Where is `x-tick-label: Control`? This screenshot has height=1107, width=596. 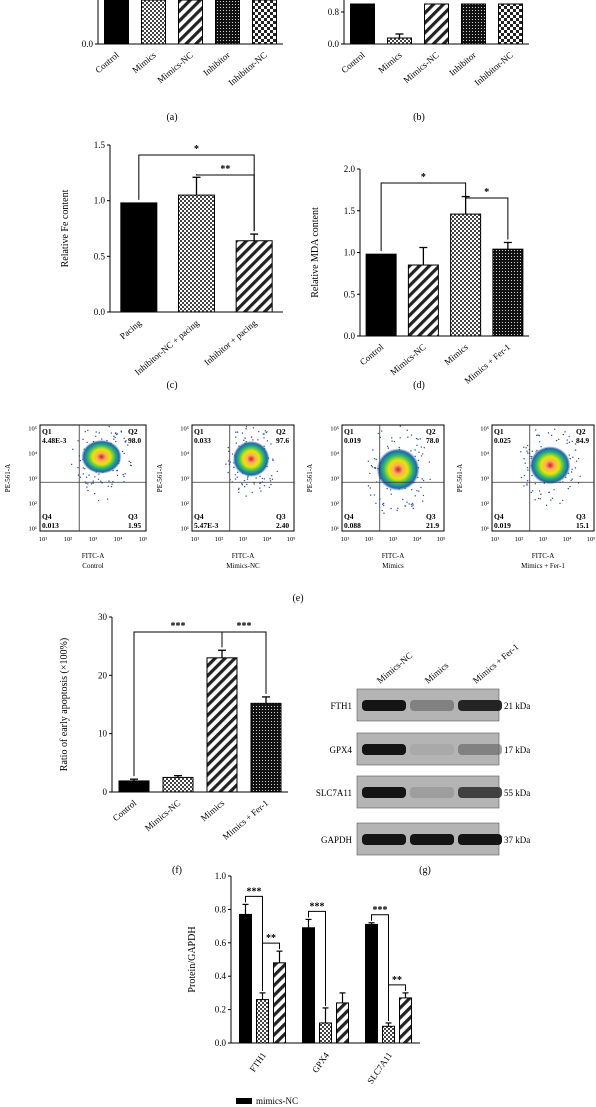
x-tick-label: Control is located at coordinates (372, 355).